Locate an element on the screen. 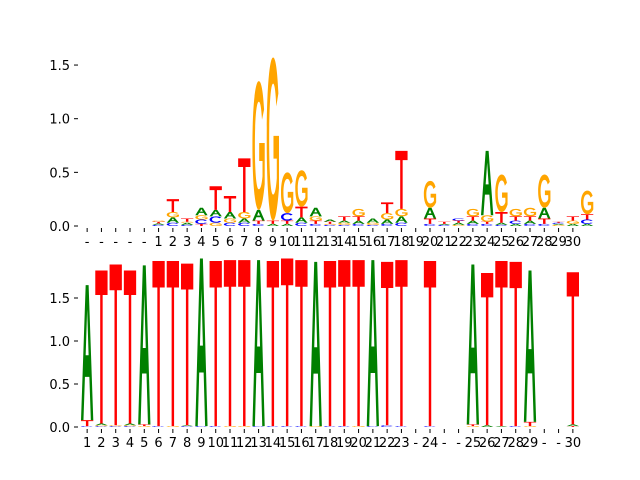 The image size is (640, 480). x-tick-label: 6 is located at coordinates (158, 443).